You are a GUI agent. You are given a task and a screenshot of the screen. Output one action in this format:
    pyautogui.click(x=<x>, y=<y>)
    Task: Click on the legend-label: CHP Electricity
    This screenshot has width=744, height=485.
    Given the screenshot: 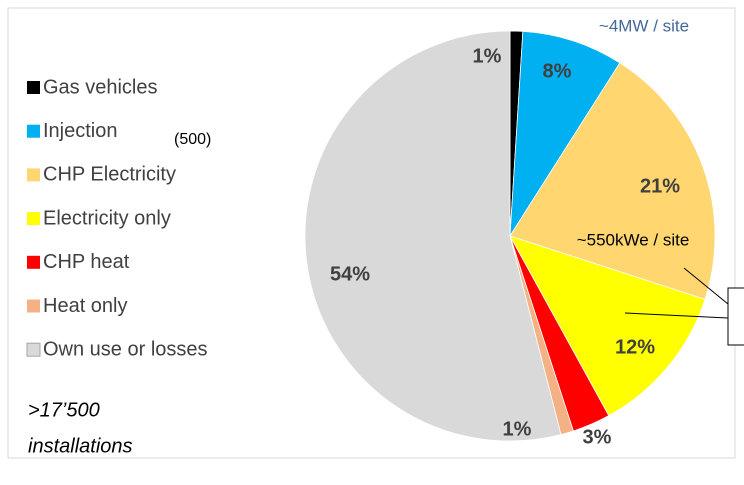 What is the action you would take?
    pyautogui.click(x=109, y=175)
    